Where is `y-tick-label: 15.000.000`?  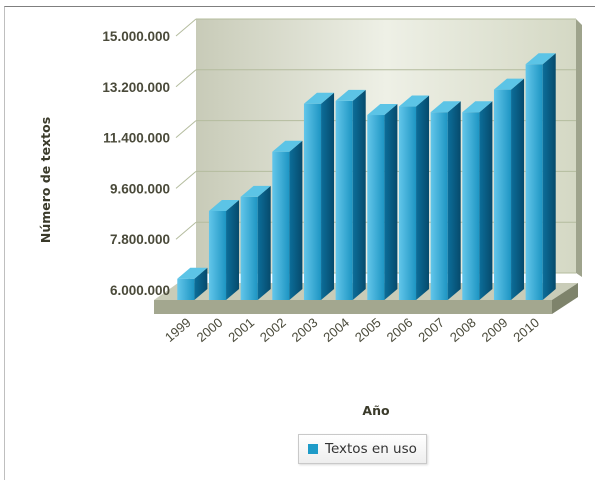
y-tick-label: 15.000.000 is located at coordinates (136, 36).